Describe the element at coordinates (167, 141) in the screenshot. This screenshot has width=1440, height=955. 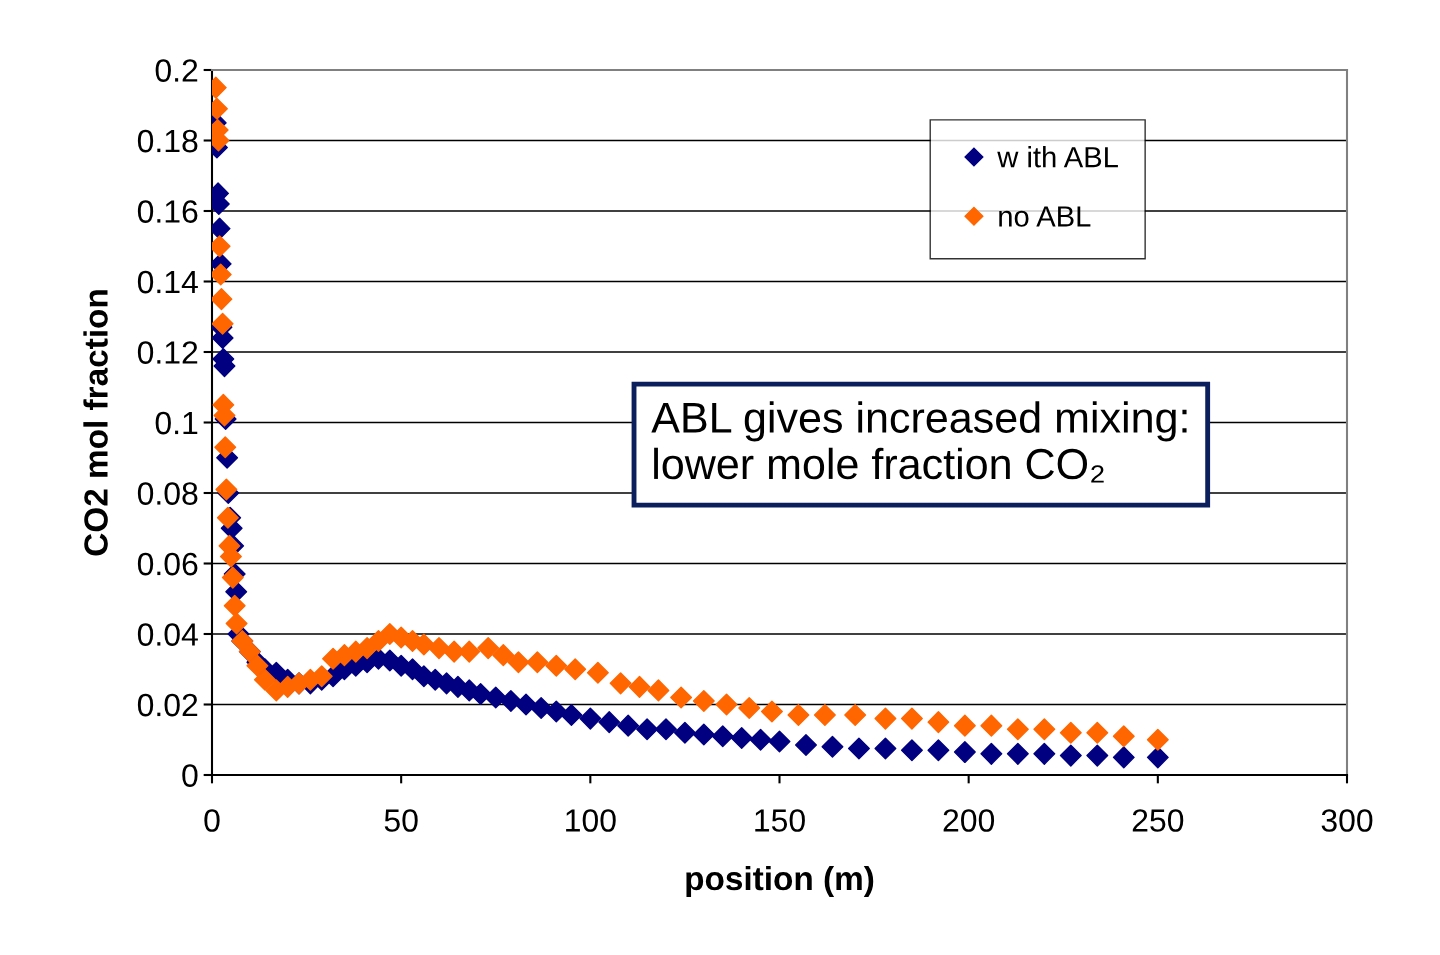
I see `y-tick-label: 0.18` at that location.